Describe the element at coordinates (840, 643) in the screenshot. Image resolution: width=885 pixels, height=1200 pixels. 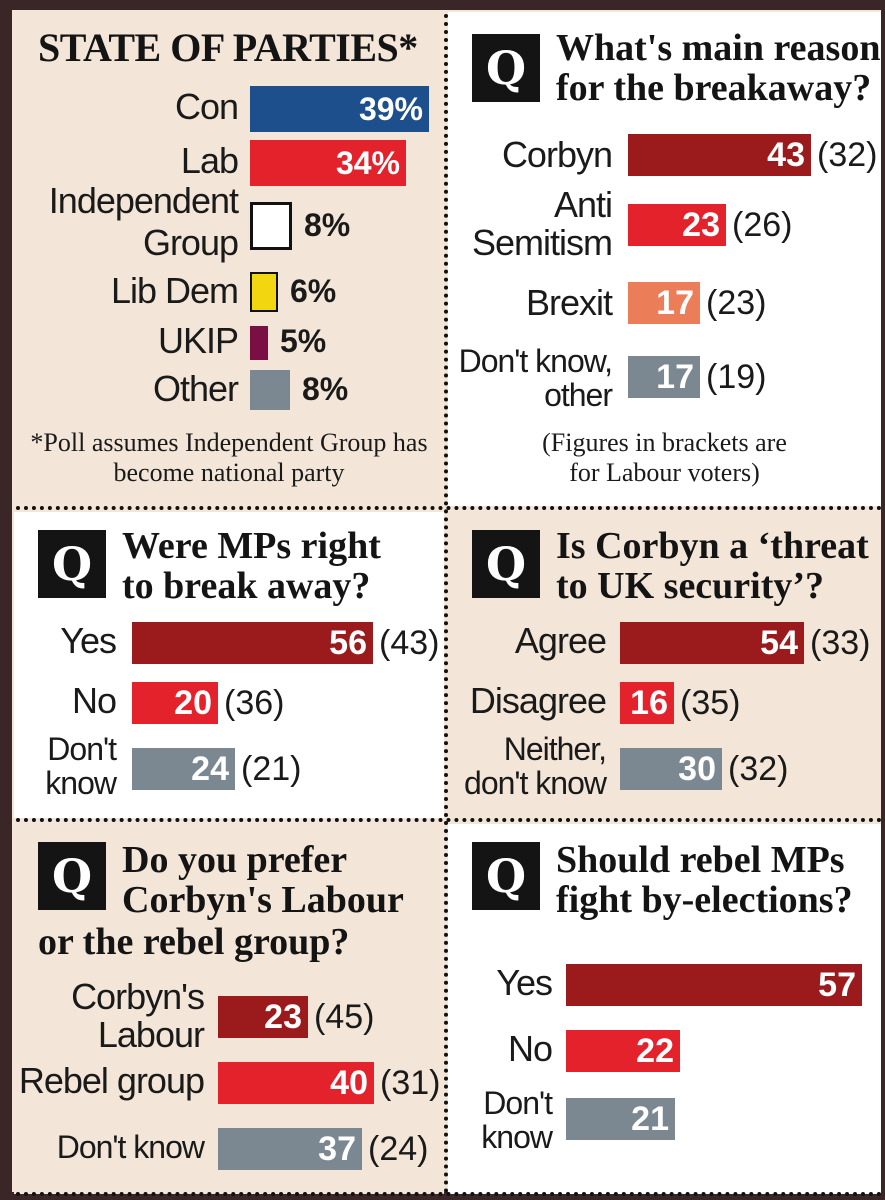
I see `bracket-value: (33)` at that location.